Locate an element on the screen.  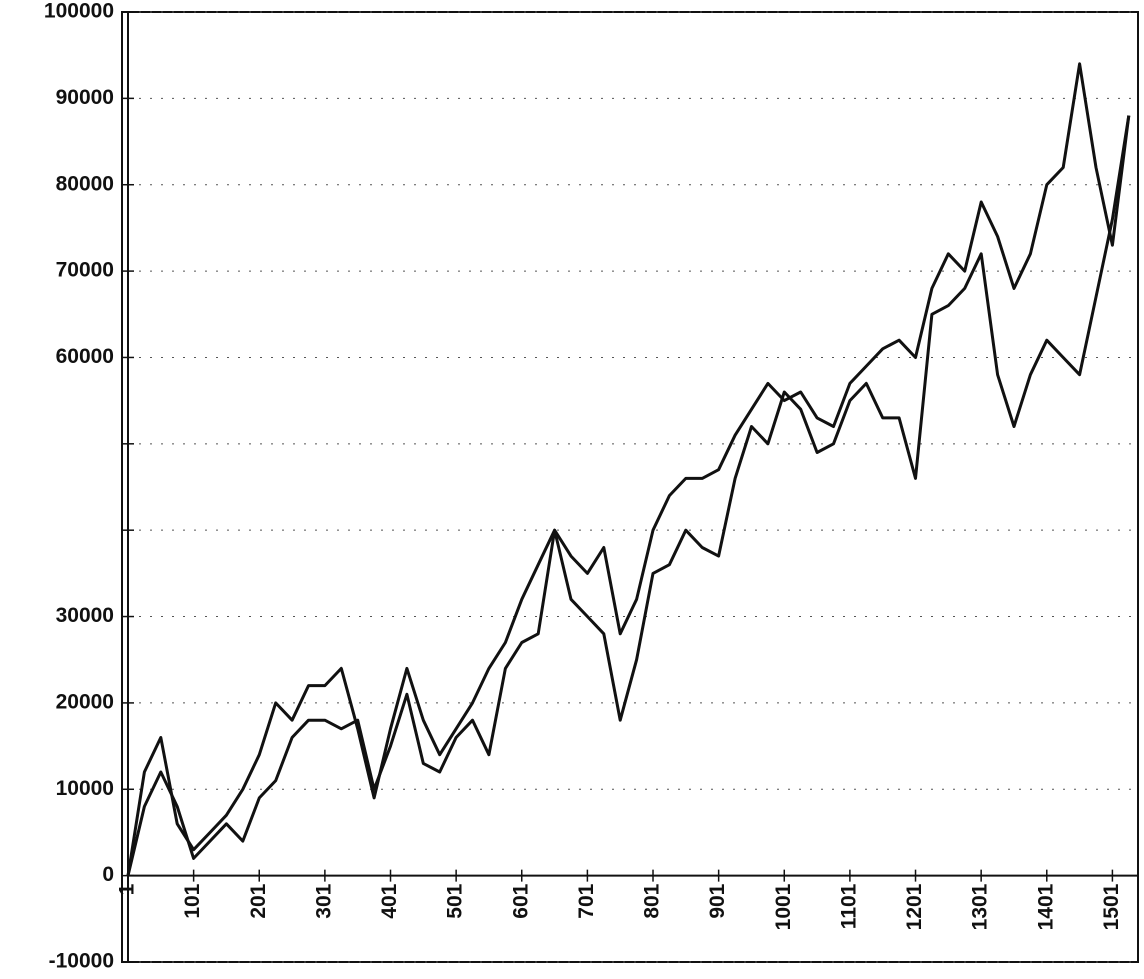
x-tick-label: 1001 is located at coordinates (783, 906).